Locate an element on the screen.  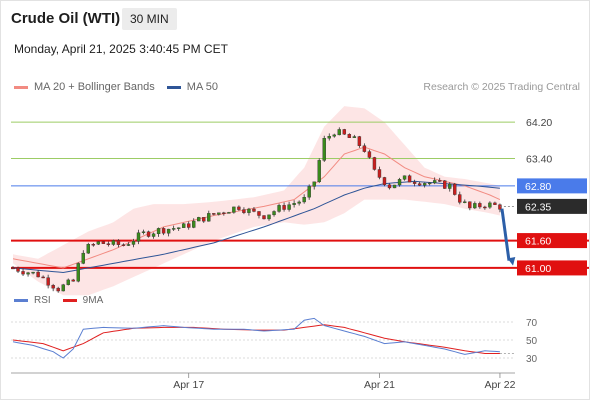
9ma-swatch is located at coordinates (69, 300).